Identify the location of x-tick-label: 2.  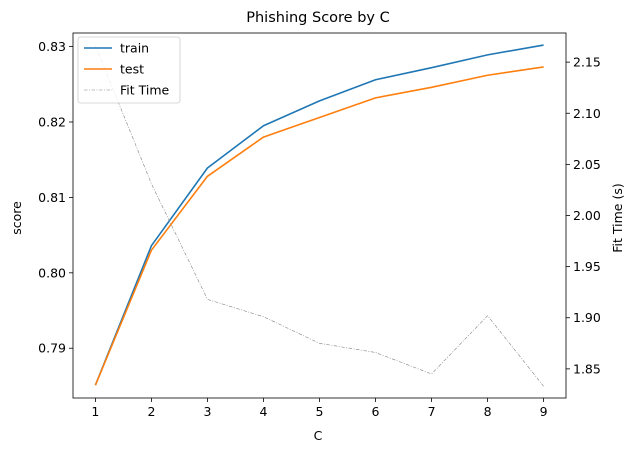
(151, 411).